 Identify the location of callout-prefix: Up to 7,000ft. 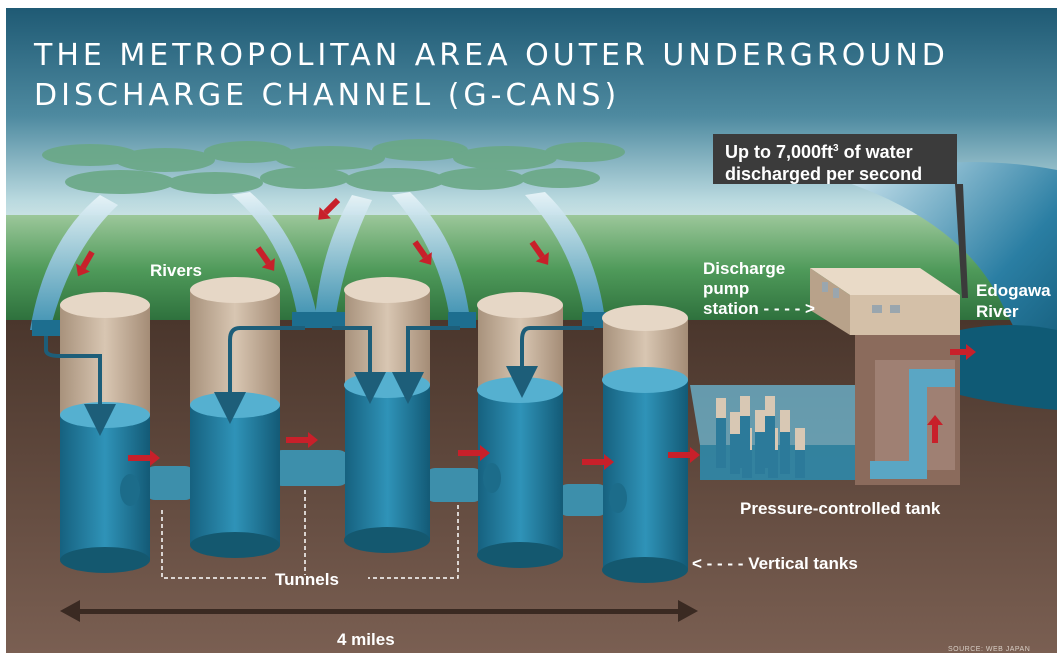
(779, 152).